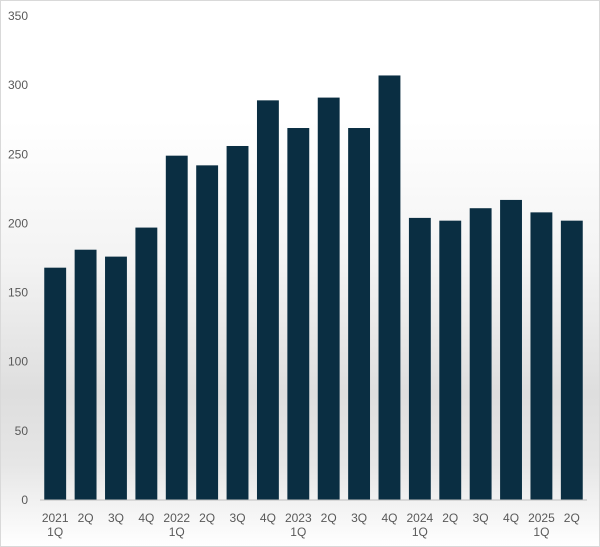 The height and width of the screenshot is (547, 600). I want to click on x-tick-label-year: 2025, so click(541, 518).